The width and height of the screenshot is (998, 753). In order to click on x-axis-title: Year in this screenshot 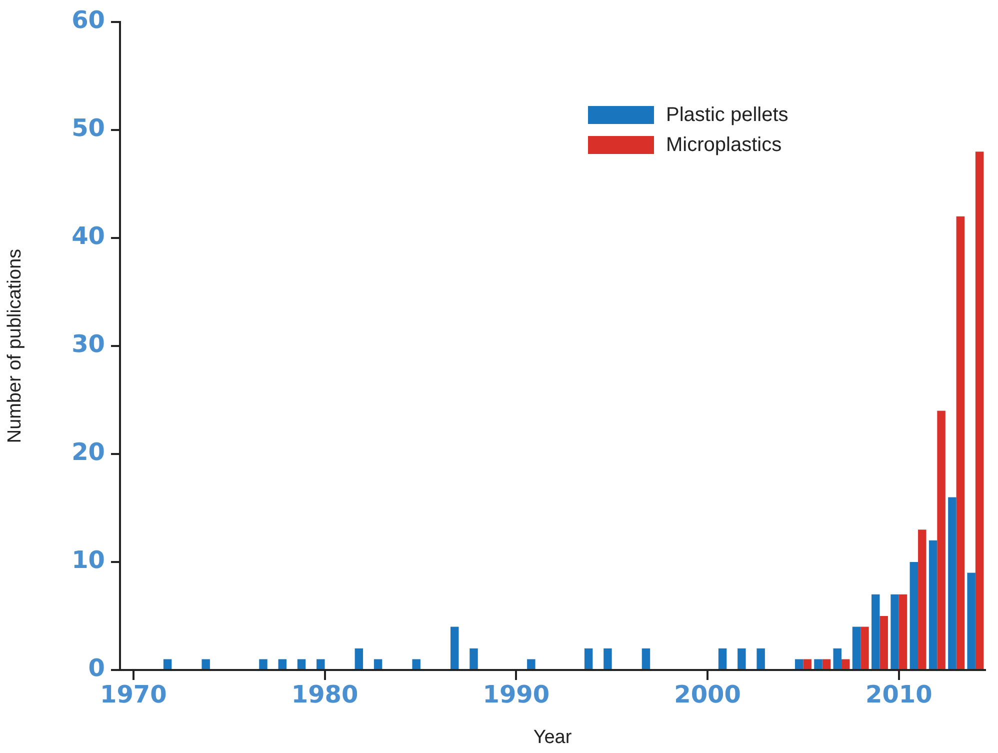, I will do `click(552, 737)`.